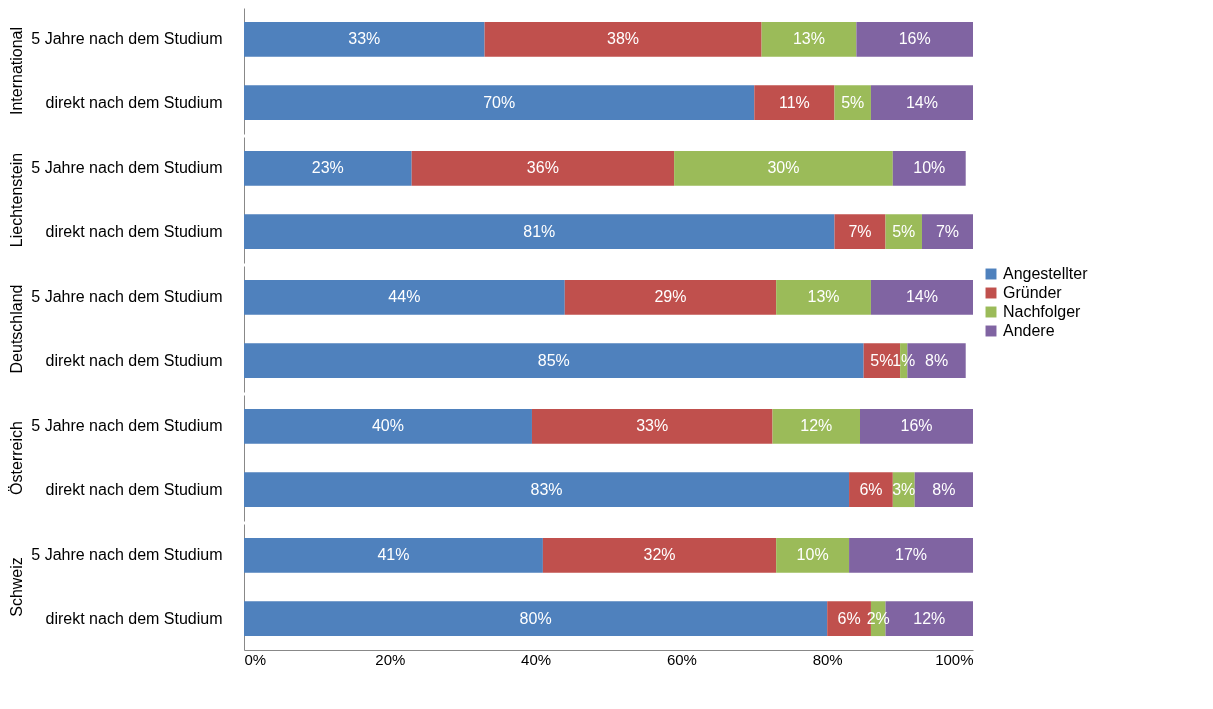 The width and height of the screenshot is (1213, 709). What do you see at coordinates (393, 555) in the screenshot?
I see `data-label: 41%` at bounding box center [393, 555].